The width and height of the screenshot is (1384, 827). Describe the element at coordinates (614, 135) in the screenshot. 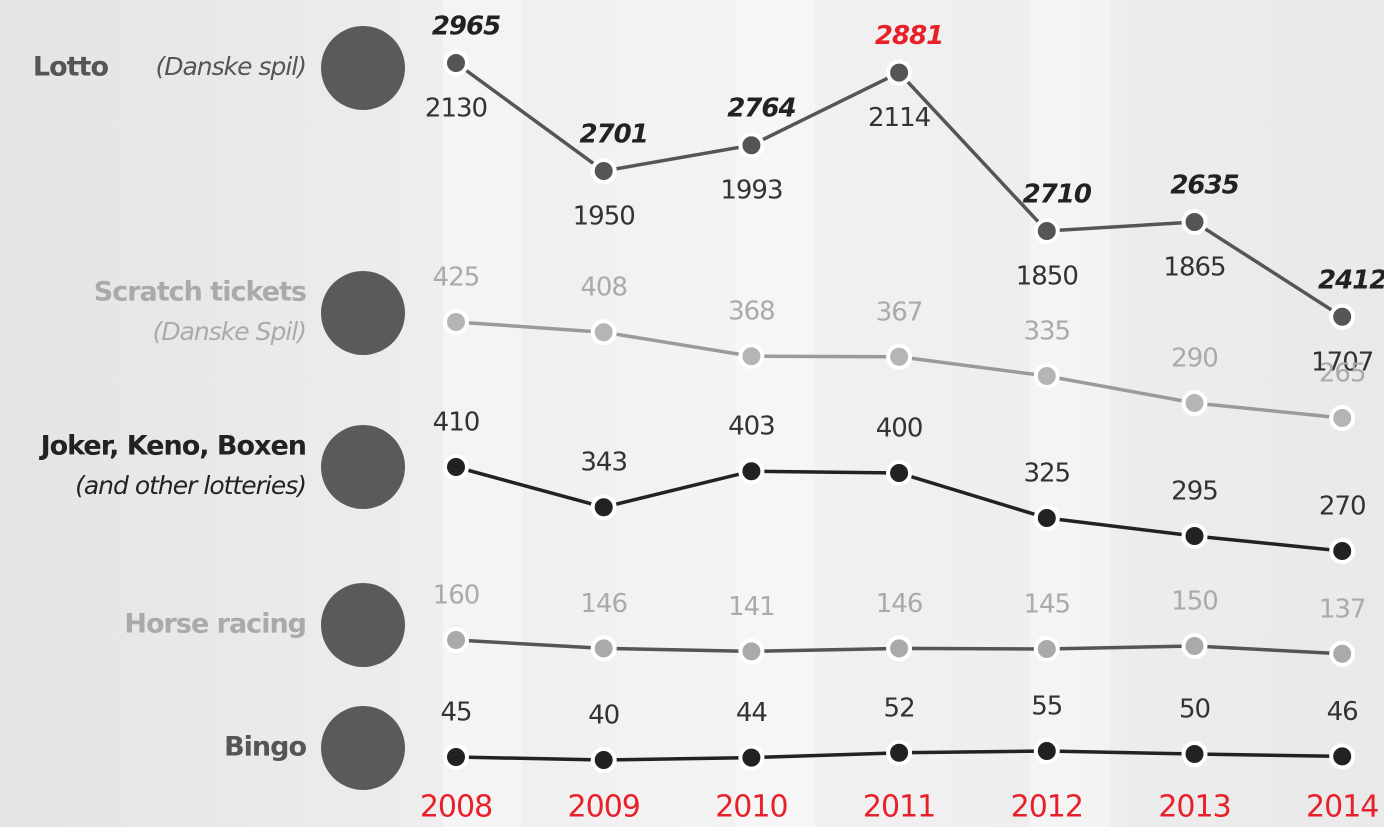

I see `top-label: 2701` at that location.